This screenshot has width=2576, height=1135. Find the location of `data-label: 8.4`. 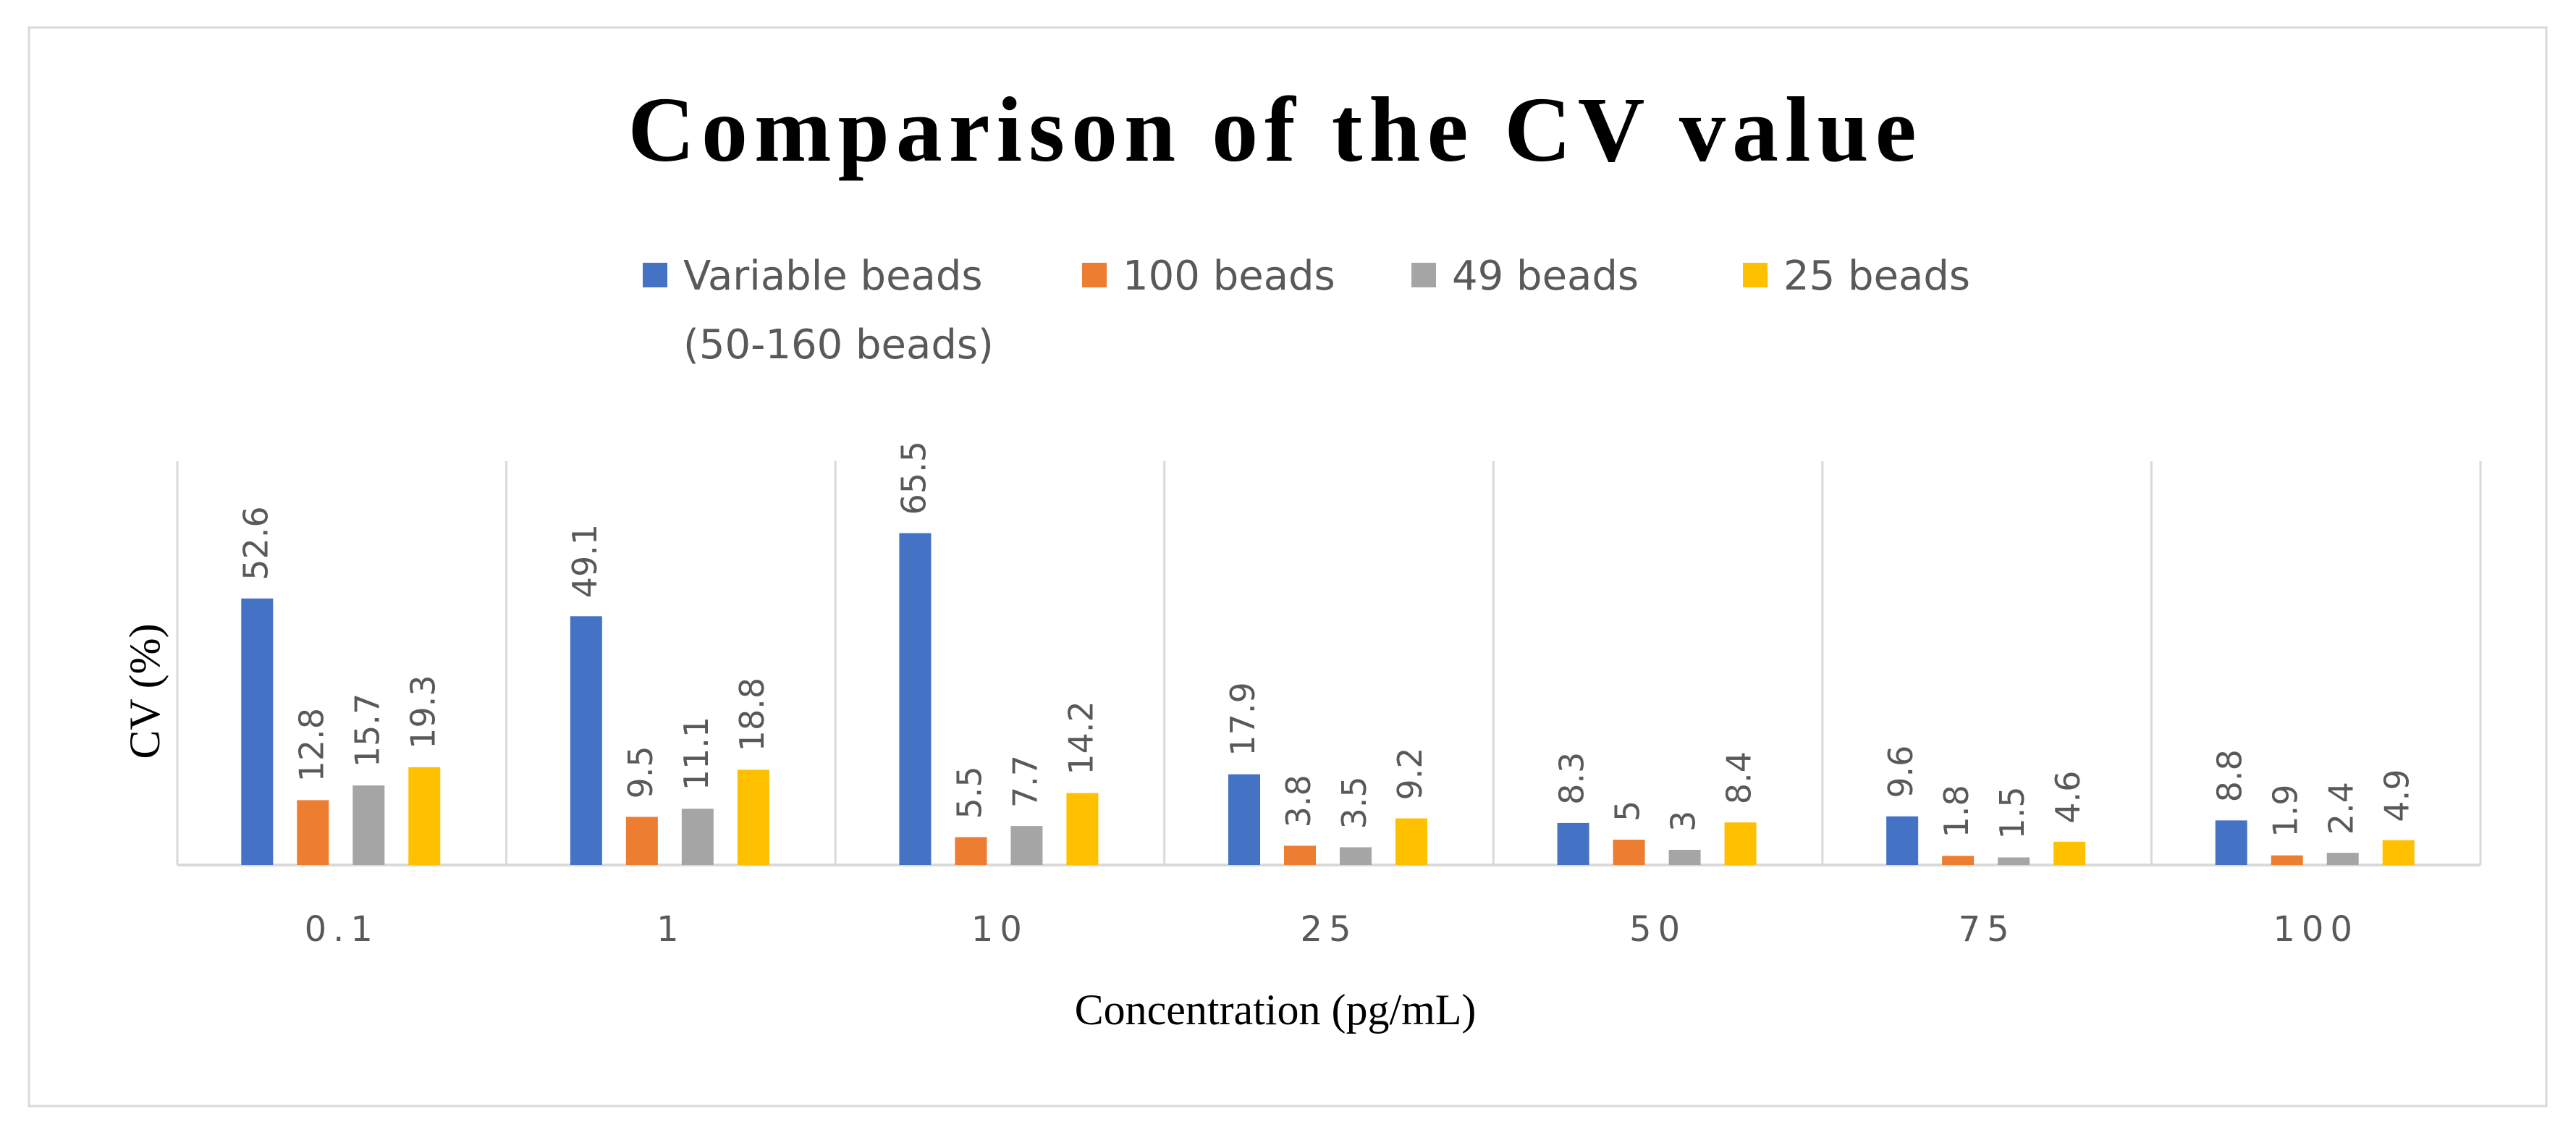

data-label: 8.4 is located at coordinates (1740, 777).